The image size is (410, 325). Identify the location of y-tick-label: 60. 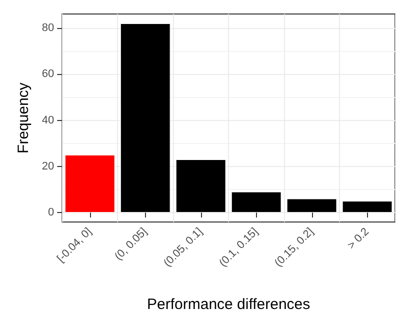
(48, 74).